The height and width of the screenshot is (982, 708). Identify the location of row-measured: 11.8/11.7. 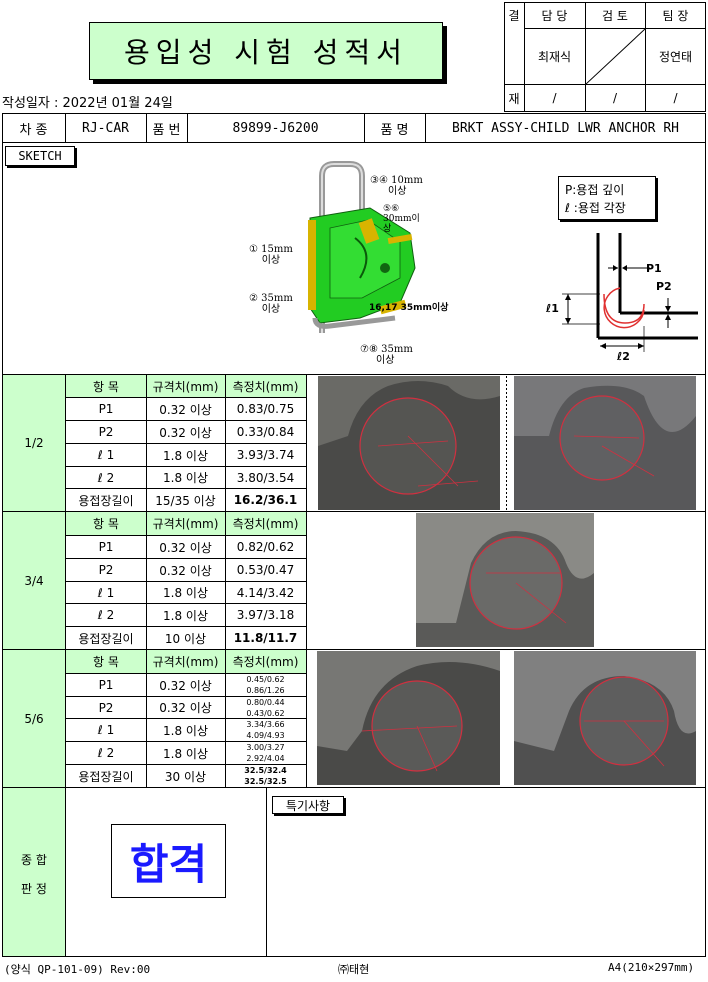
(265, 638).